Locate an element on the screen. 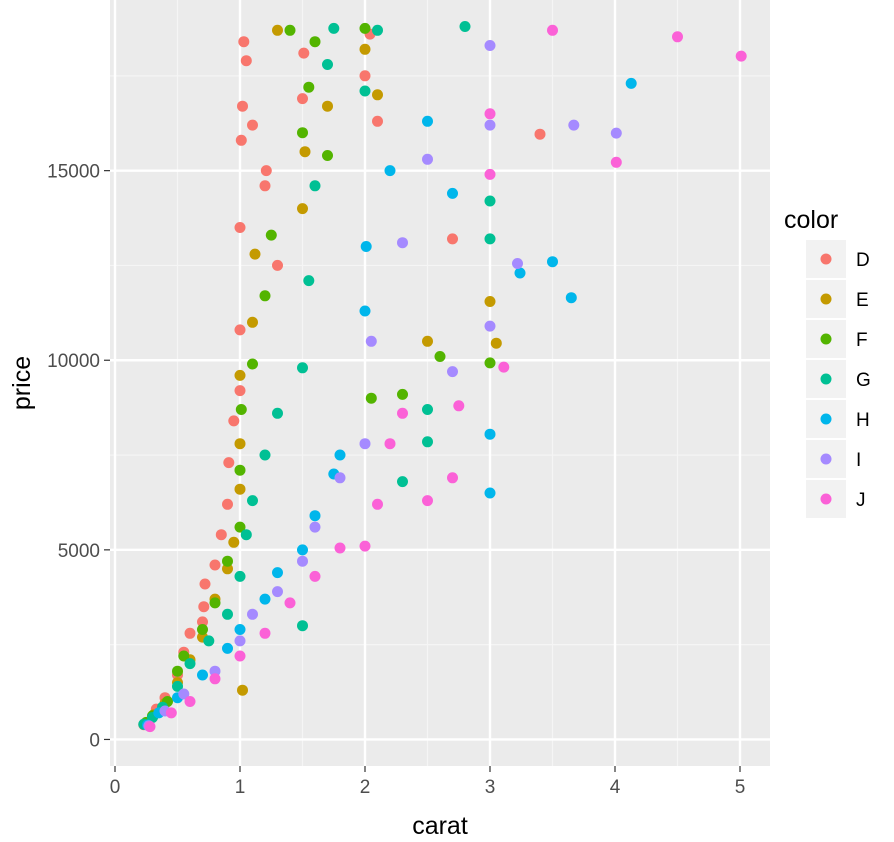 This screenshot has height=842, width=894. x-tick-label: 1 is located at coordinates (240, 787).